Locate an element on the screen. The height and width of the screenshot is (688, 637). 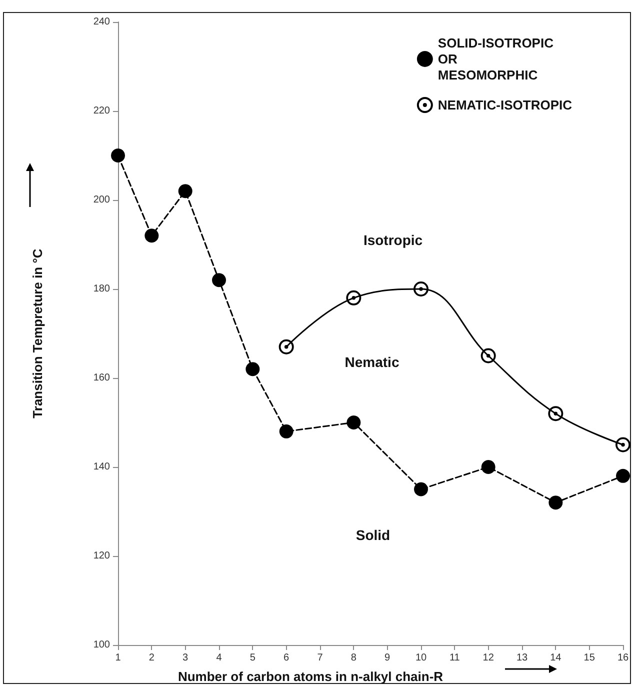
x-tick-label: 5 is located at coordinates (253, 658).